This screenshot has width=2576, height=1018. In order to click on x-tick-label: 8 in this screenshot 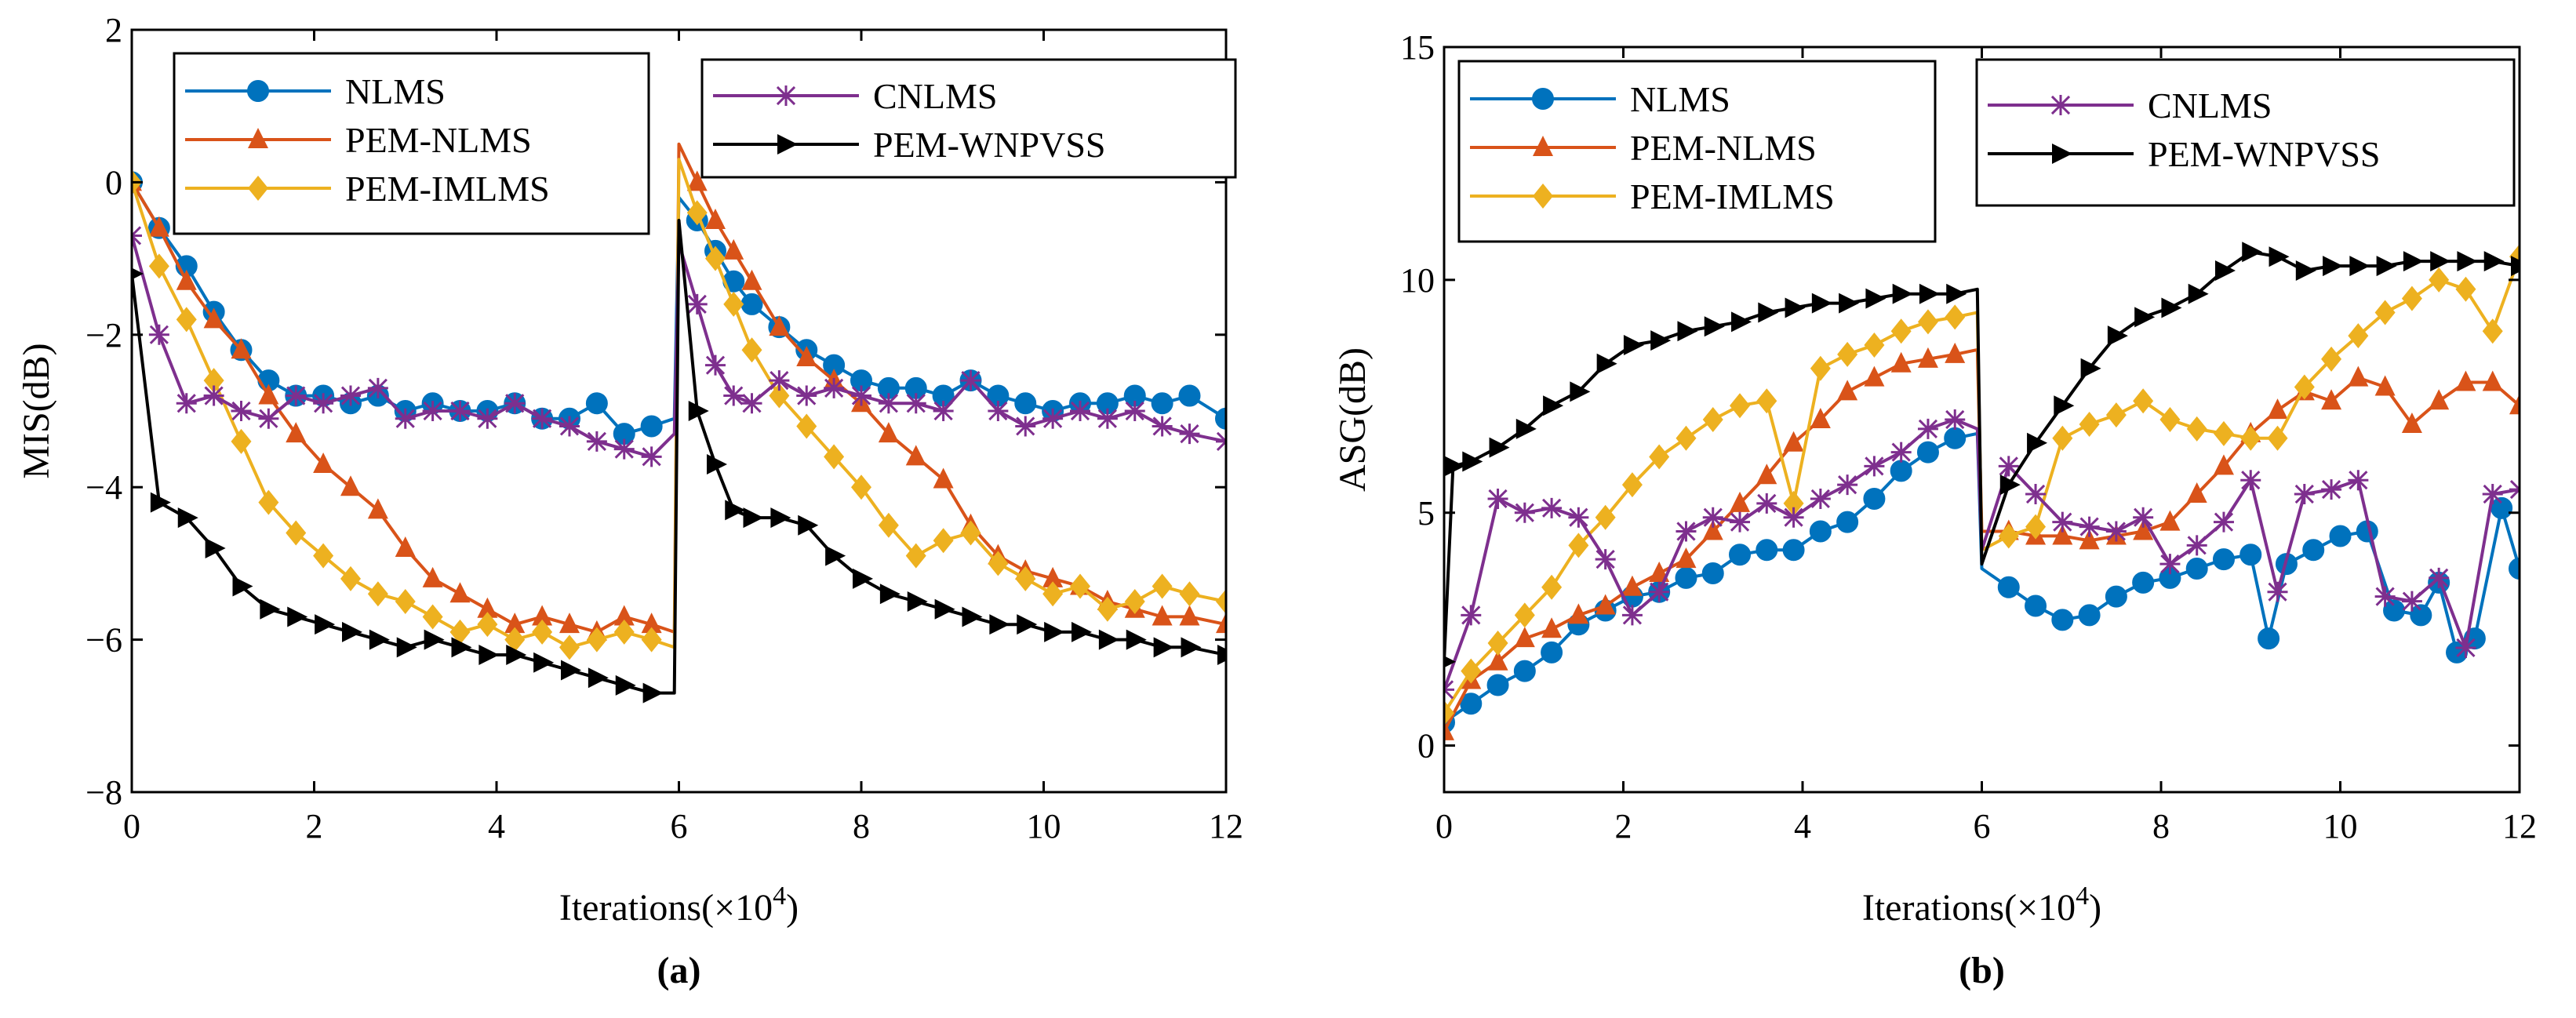, I will do `click(861, 826)`.